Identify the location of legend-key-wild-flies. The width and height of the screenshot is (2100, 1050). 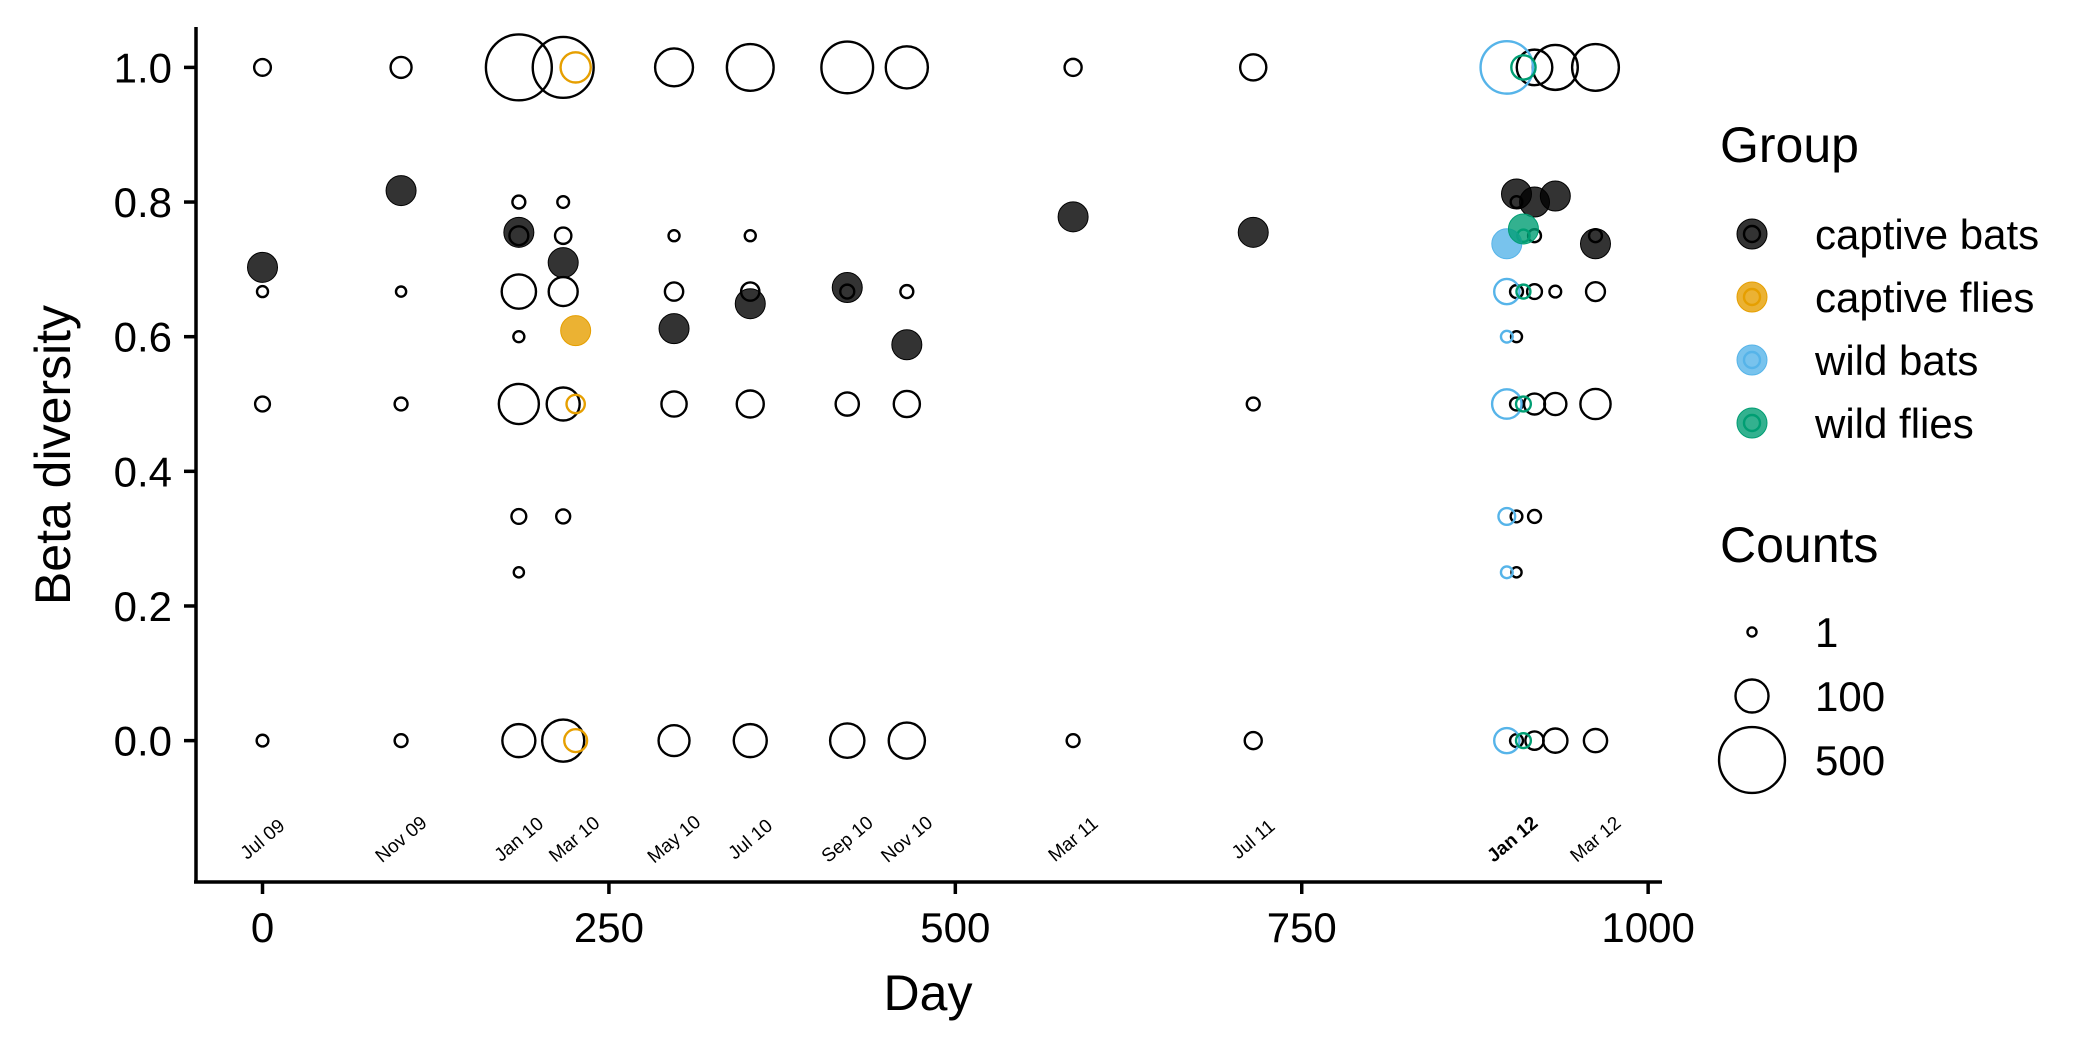
(1752, 423).